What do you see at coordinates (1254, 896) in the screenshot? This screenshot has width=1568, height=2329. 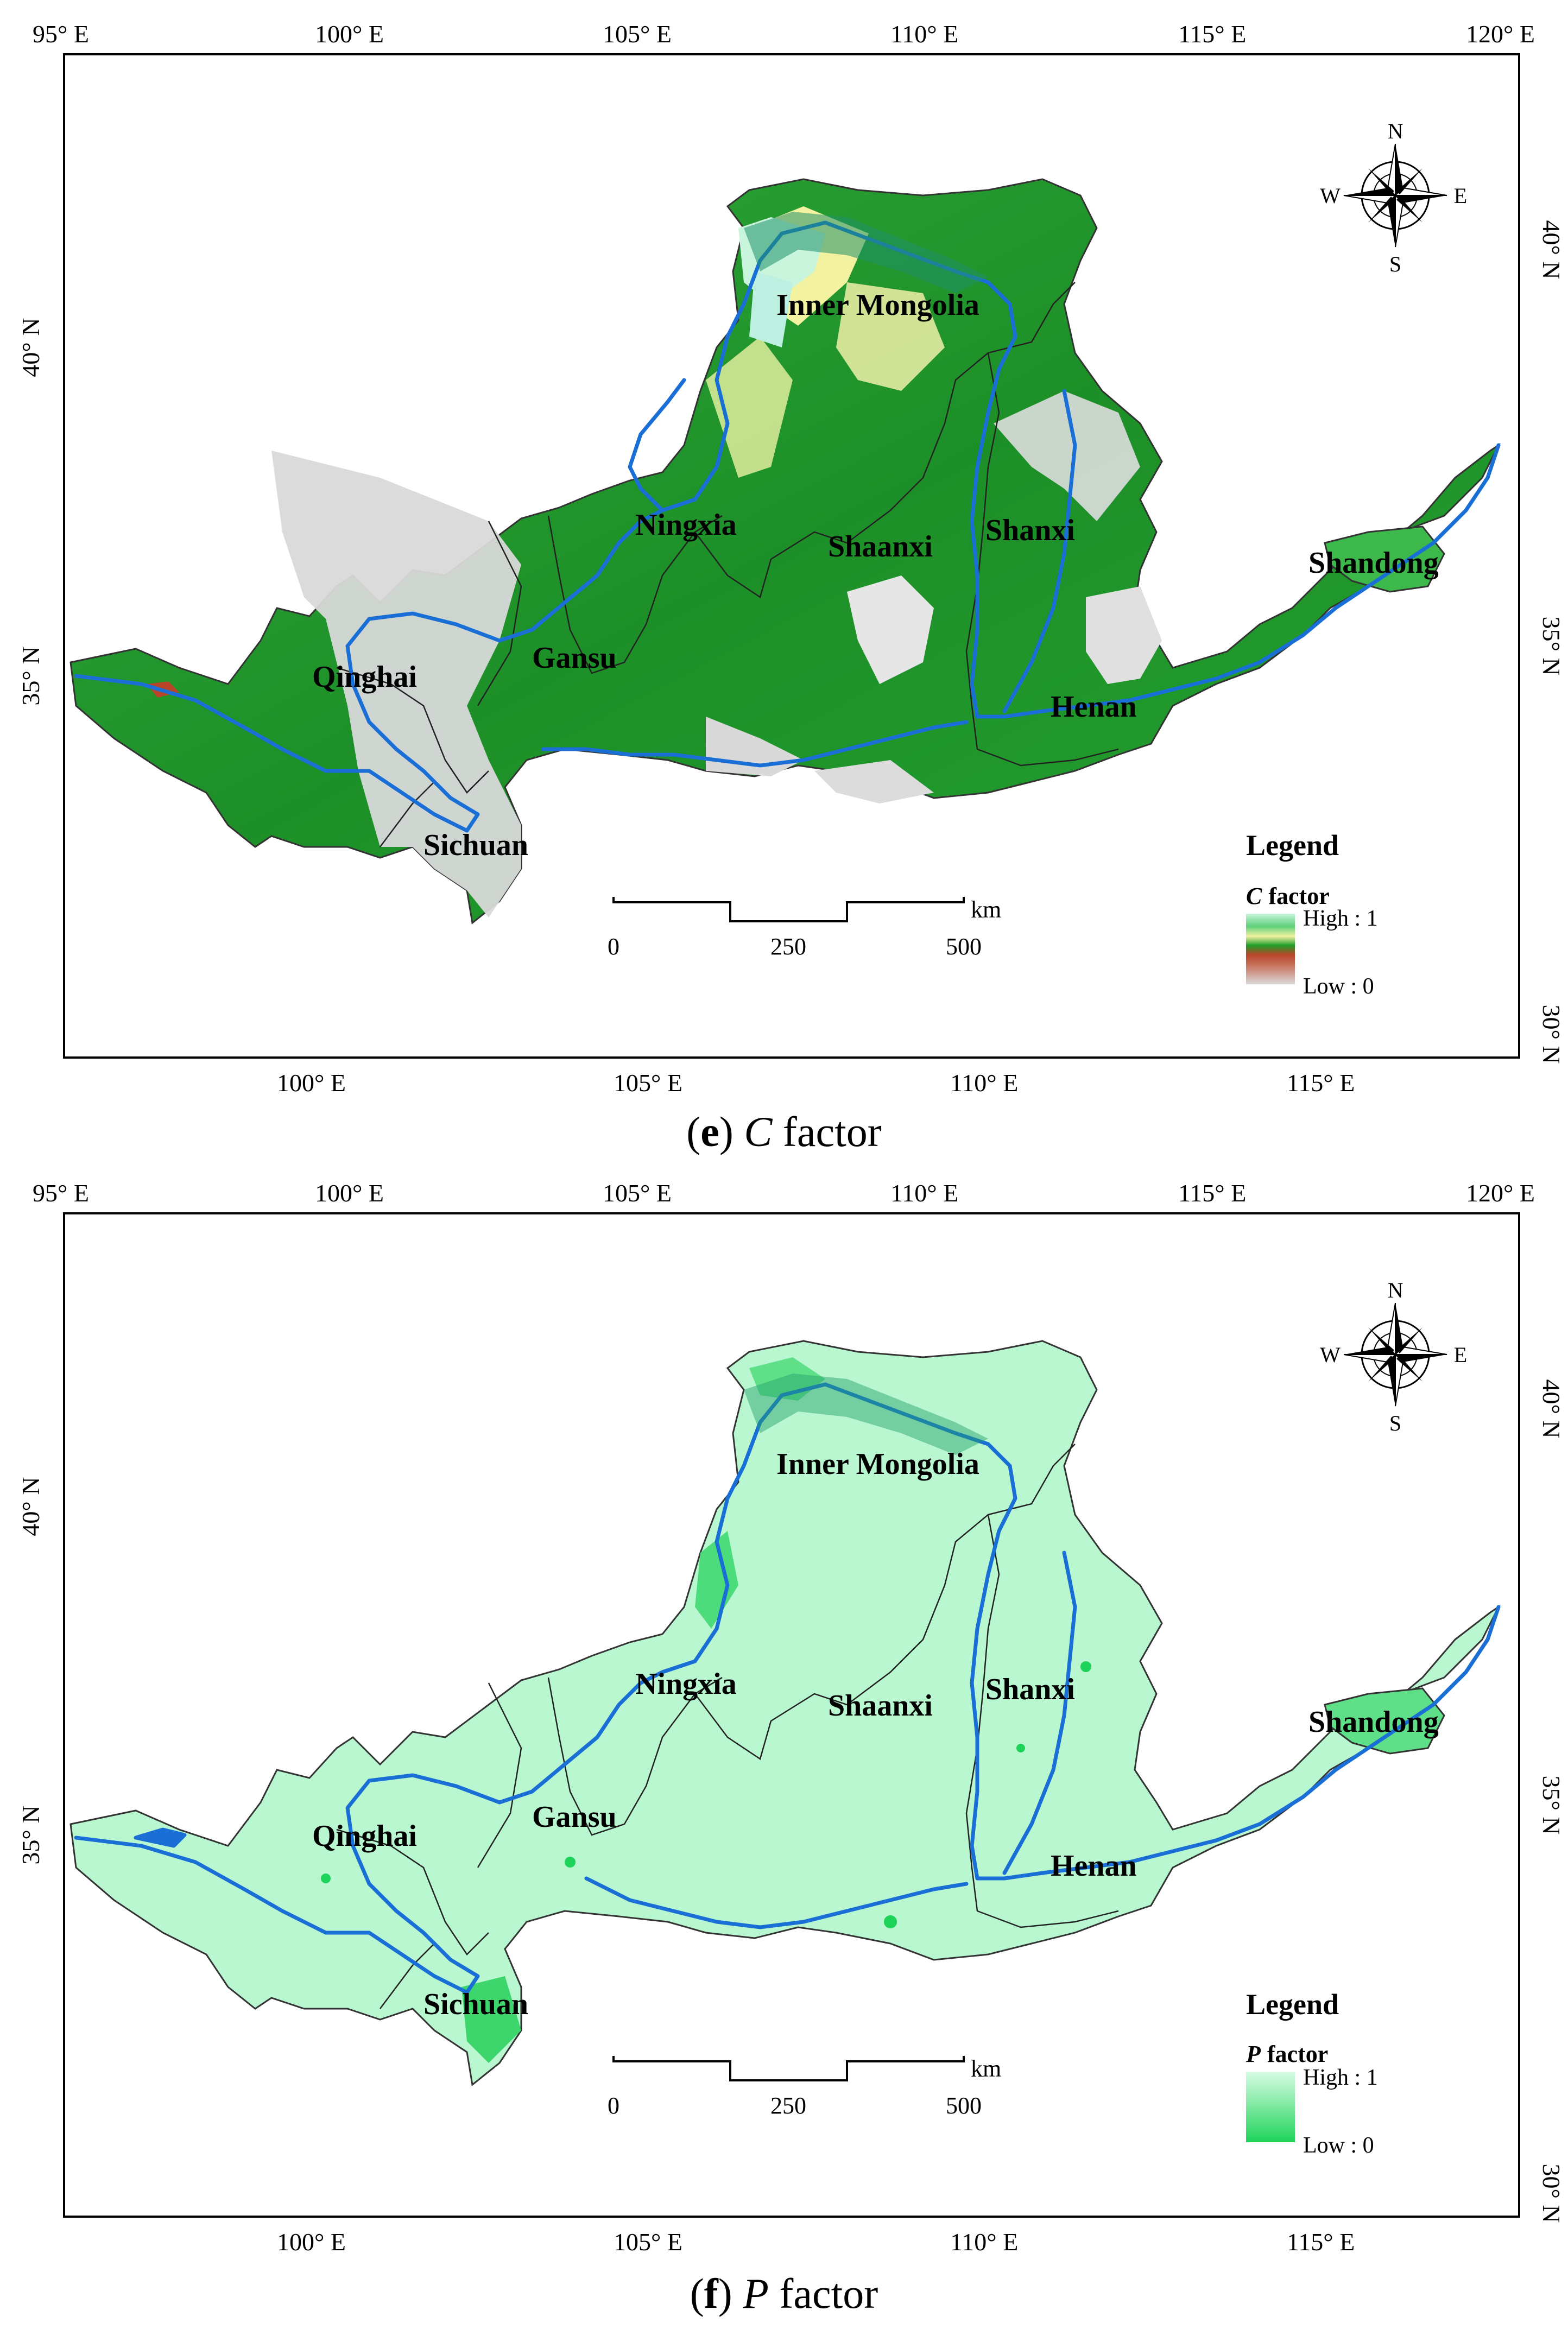 I see `legend-factor-symbol: C` at bounding box center [1254, 896].